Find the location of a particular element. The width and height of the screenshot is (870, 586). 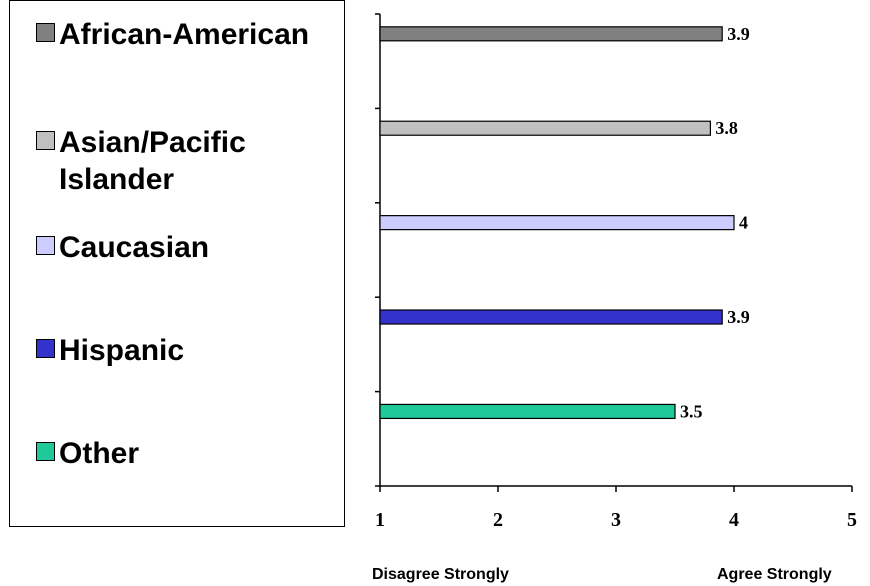

bar-african-american is located at coordinates (551, 34).